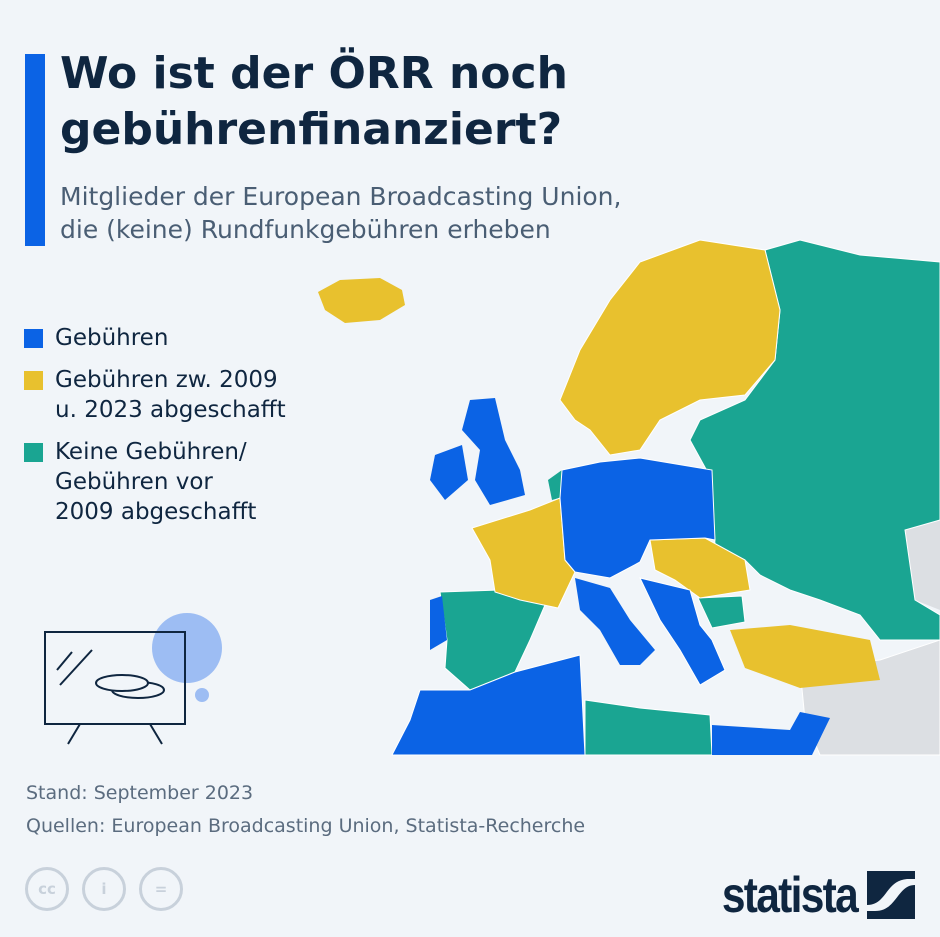 This screenshot has height=937, width=940. What do you see at coordinates (805, 656) in the screenshot?
I see `region-turkey` at bounding box center [805, 656].